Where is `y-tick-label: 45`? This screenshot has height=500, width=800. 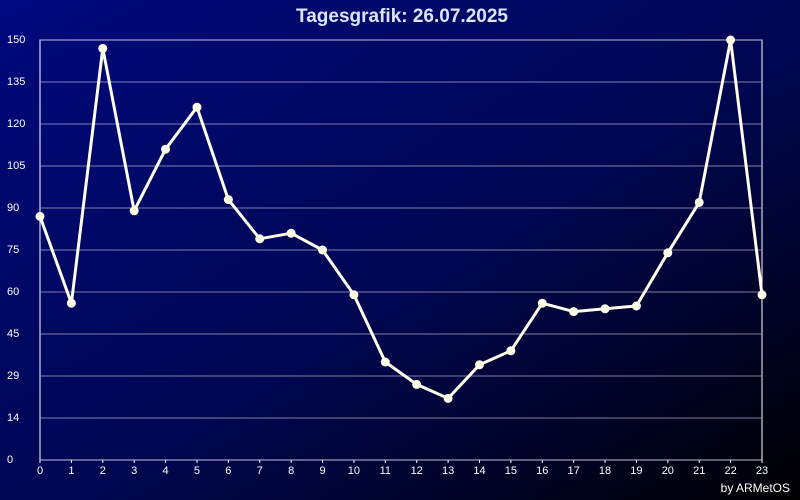
y-tick-label: 45 is located at coordinates (13, 334).